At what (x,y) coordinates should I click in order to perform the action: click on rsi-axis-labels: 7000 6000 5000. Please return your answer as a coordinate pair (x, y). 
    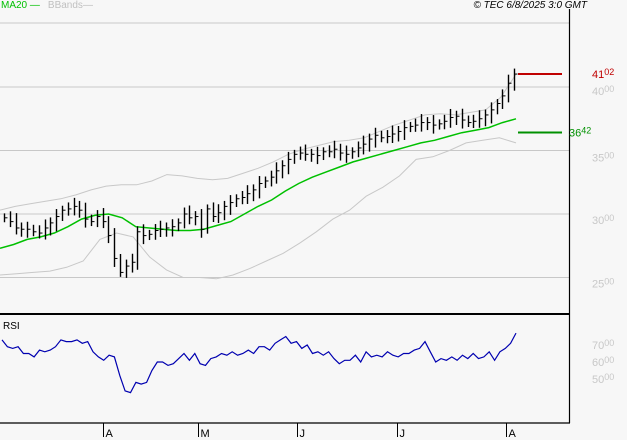
    Looking at the image, I should click on (603, 362).